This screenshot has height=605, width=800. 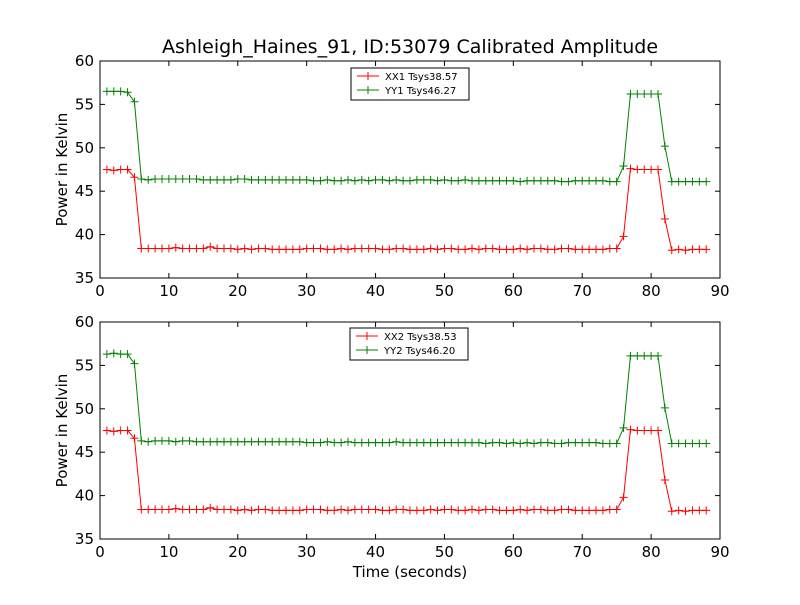 What do you see at coordinates (375, 552) in the screenshot?
I see `x-tick-label: 40` at bounding box center [375, 552].